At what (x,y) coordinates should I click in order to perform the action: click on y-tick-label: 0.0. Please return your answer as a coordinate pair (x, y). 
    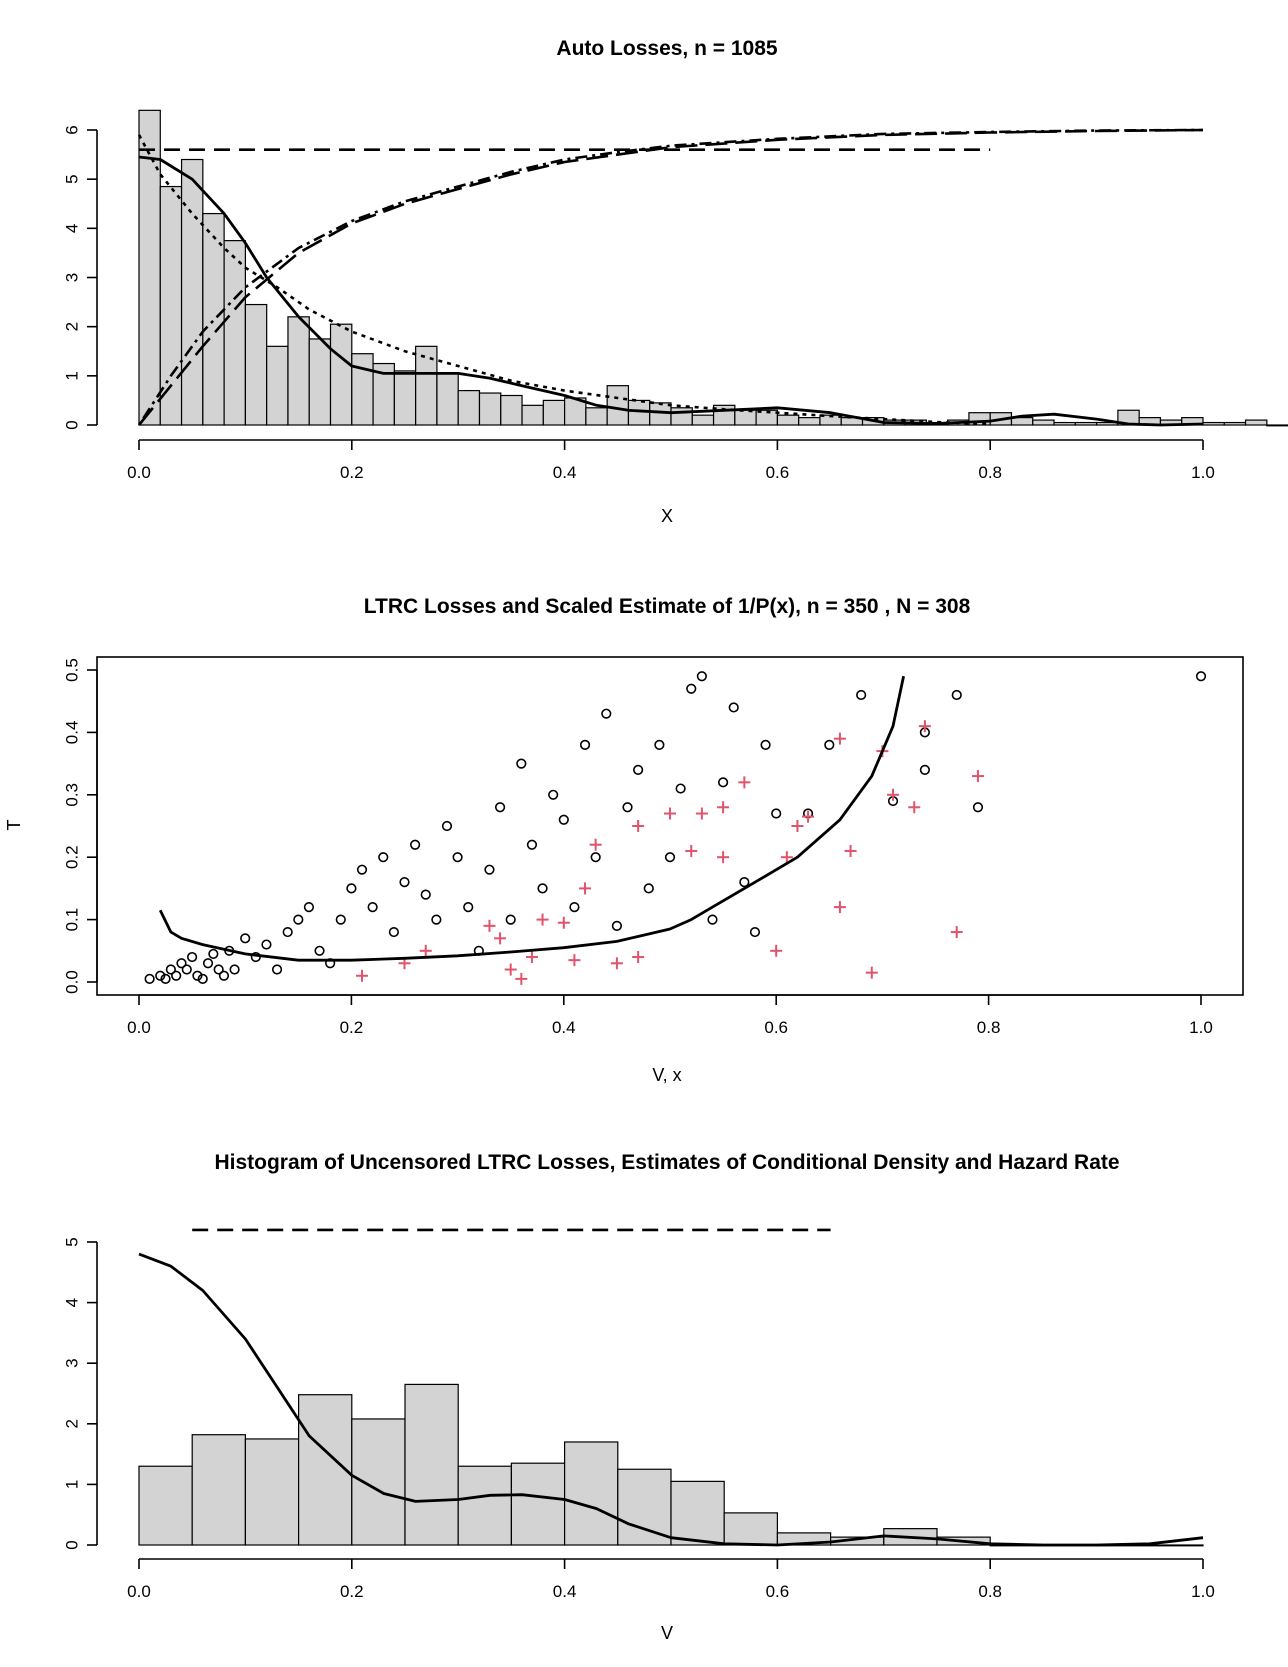
    Looking at the image, I should click on (71, 982).